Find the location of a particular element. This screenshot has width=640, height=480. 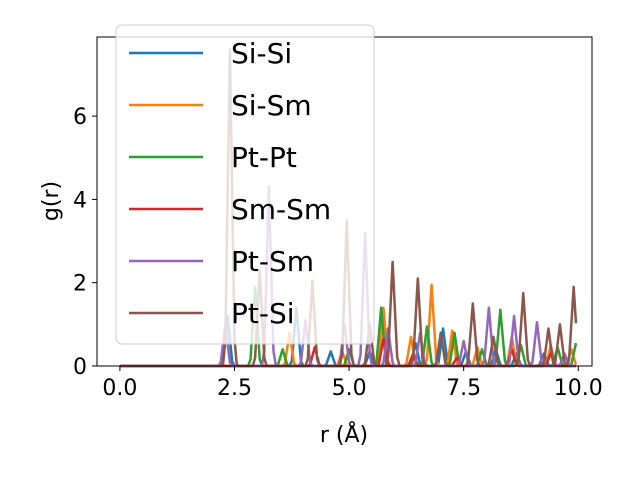

x-tick-label: 5.0 is located at coordinates (349, 388).